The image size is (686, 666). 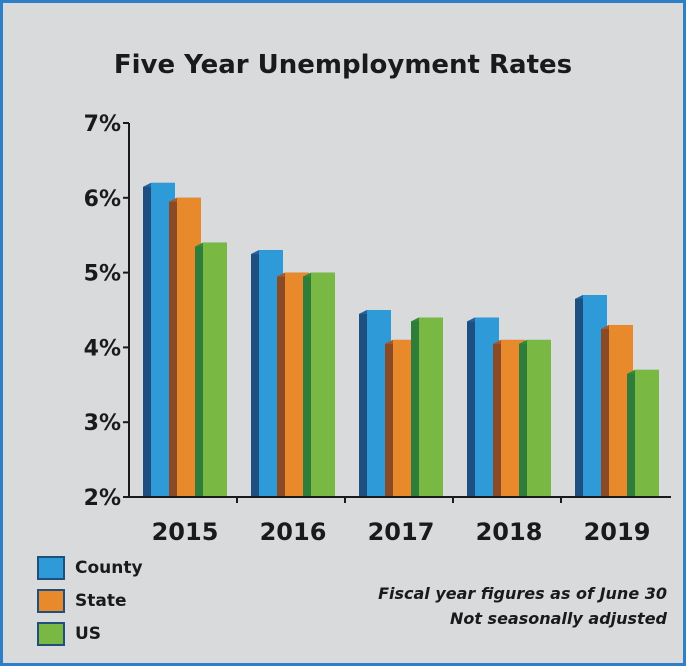 I want to click on legend-swatch-state, so click(x=51, y=601).